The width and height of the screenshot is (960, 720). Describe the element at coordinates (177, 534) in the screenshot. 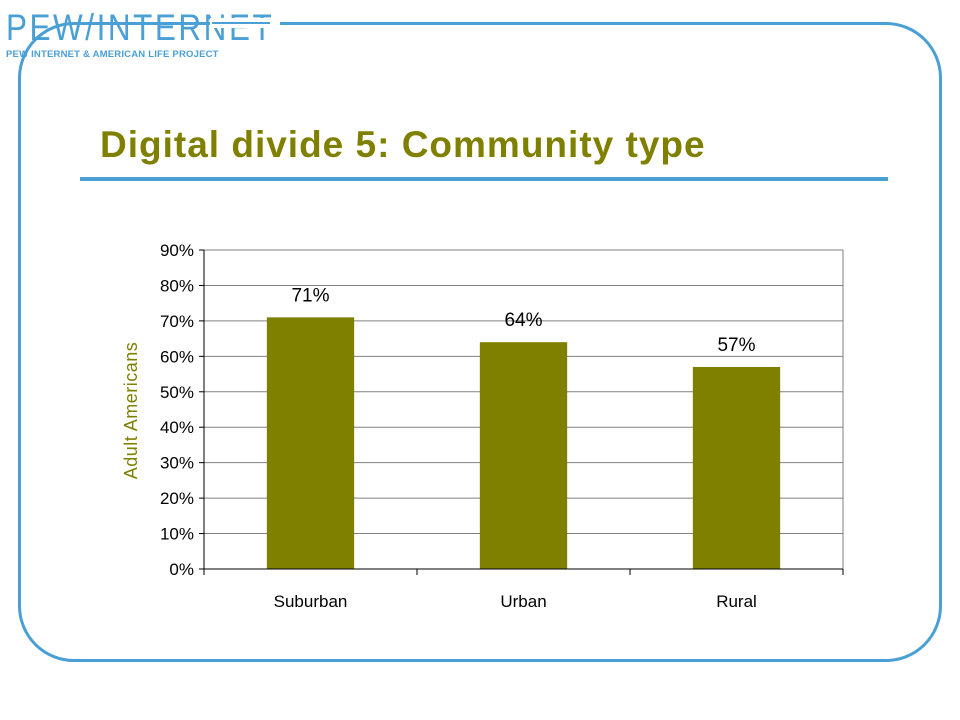

I see `y-tick-label: 10%` at that location.